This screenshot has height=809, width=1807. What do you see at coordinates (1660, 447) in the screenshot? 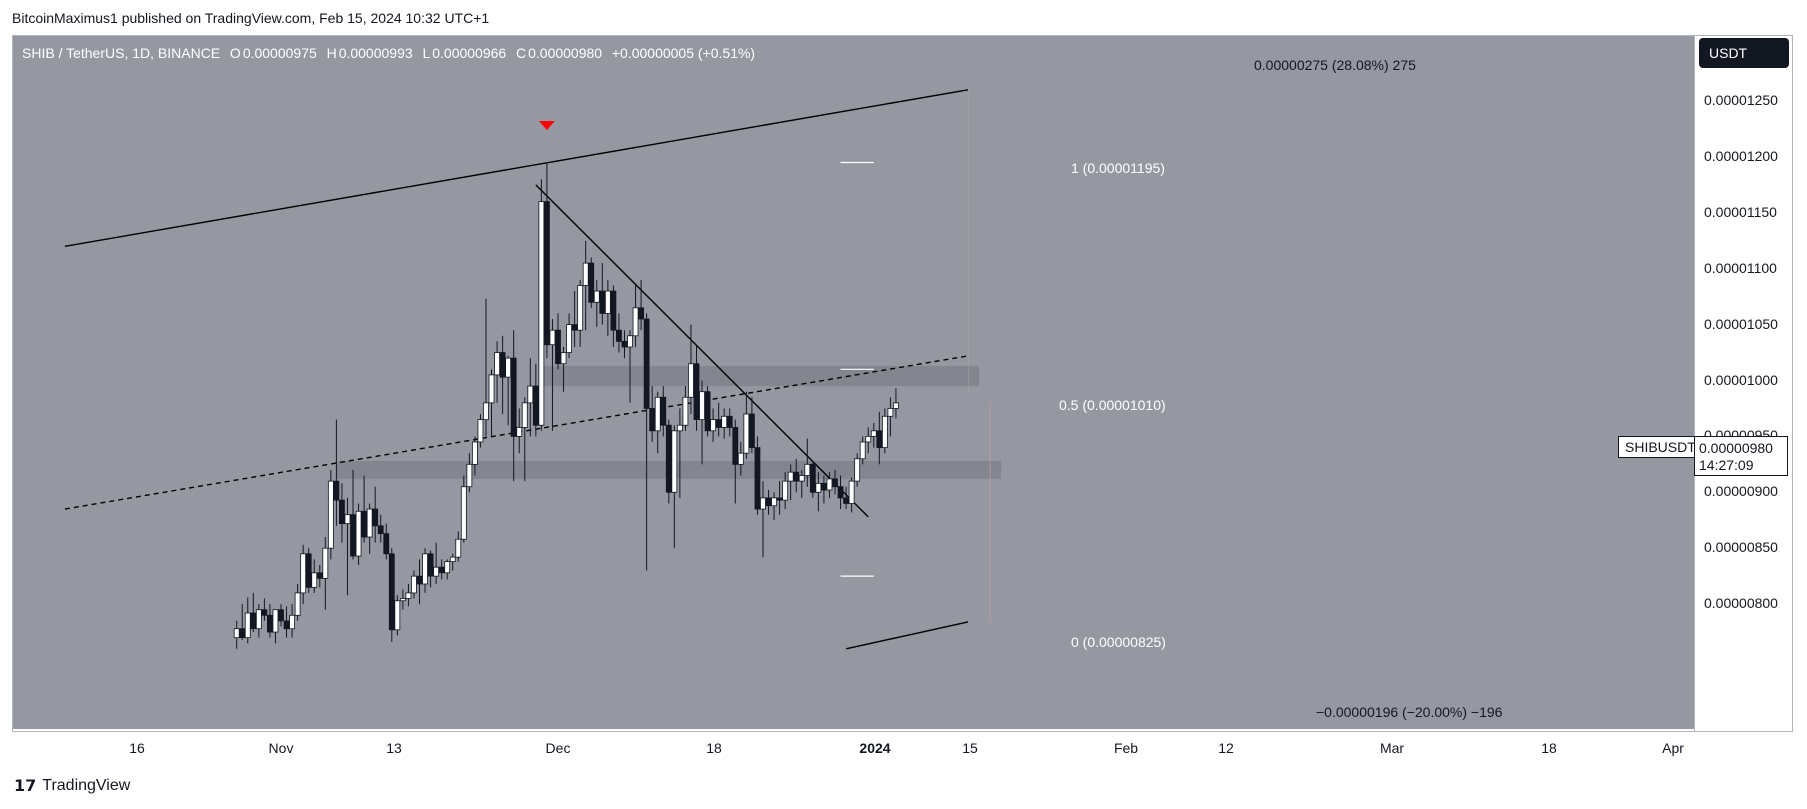
I see `symbol-price-tag: SHIBUSDT` at bounding box center [1660, 447].